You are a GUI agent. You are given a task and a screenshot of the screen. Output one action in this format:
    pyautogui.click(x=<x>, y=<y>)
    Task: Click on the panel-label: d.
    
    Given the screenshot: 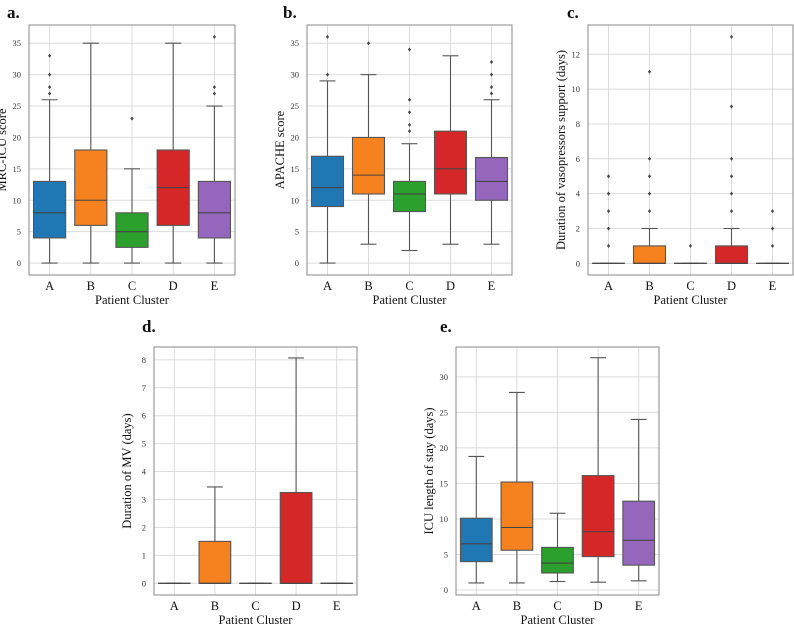 What is the action you would take?
    pyautogui.click(x=149, y=326)
    